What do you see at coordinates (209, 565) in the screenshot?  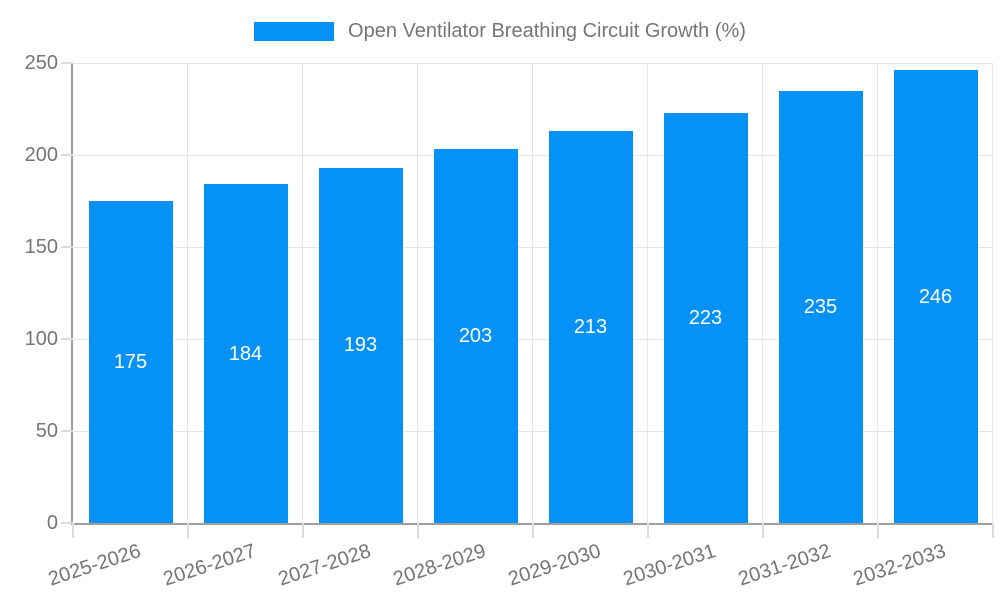 I see `x-axis-category-label: 2026-2027` at bounding box center [209, 565].